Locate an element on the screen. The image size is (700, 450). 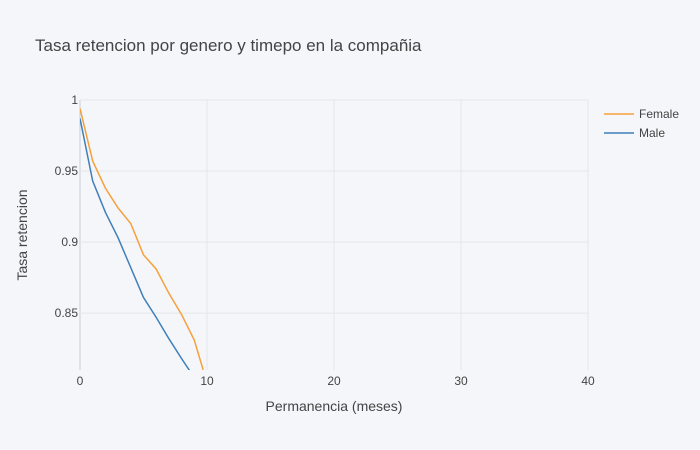
x-tick-labels: 0 10 20 30 40 is located at coordinates (336, 381).